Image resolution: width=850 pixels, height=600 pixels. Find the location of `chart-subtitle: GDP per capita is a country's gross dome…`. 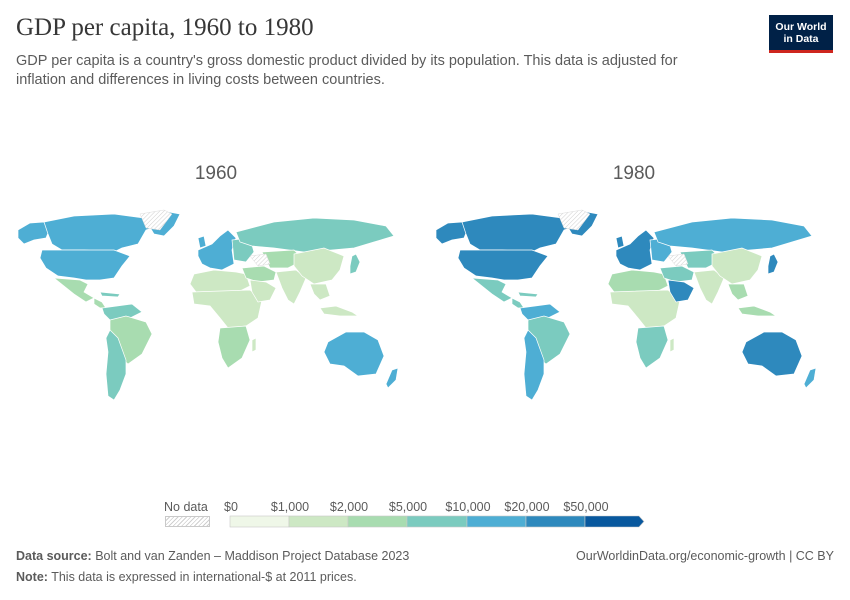

chart-subtitle: GDP per capita is a country's gross dome… is located at coordinates (347, 70).